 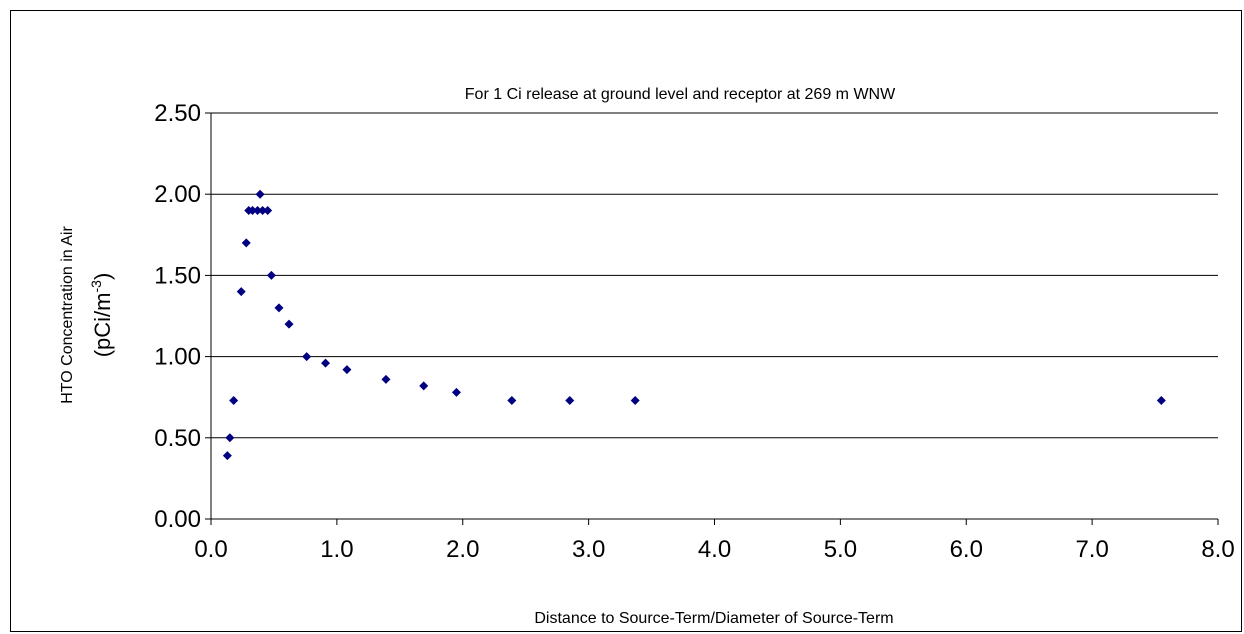 I want to click on y-tick-label: 0.00, so click(x=177, y=519).